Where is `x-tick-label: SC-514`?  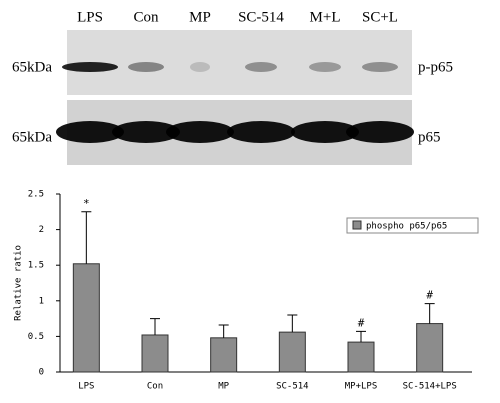
x-tick-label: SC-514 is located at coordinates (292, 387).